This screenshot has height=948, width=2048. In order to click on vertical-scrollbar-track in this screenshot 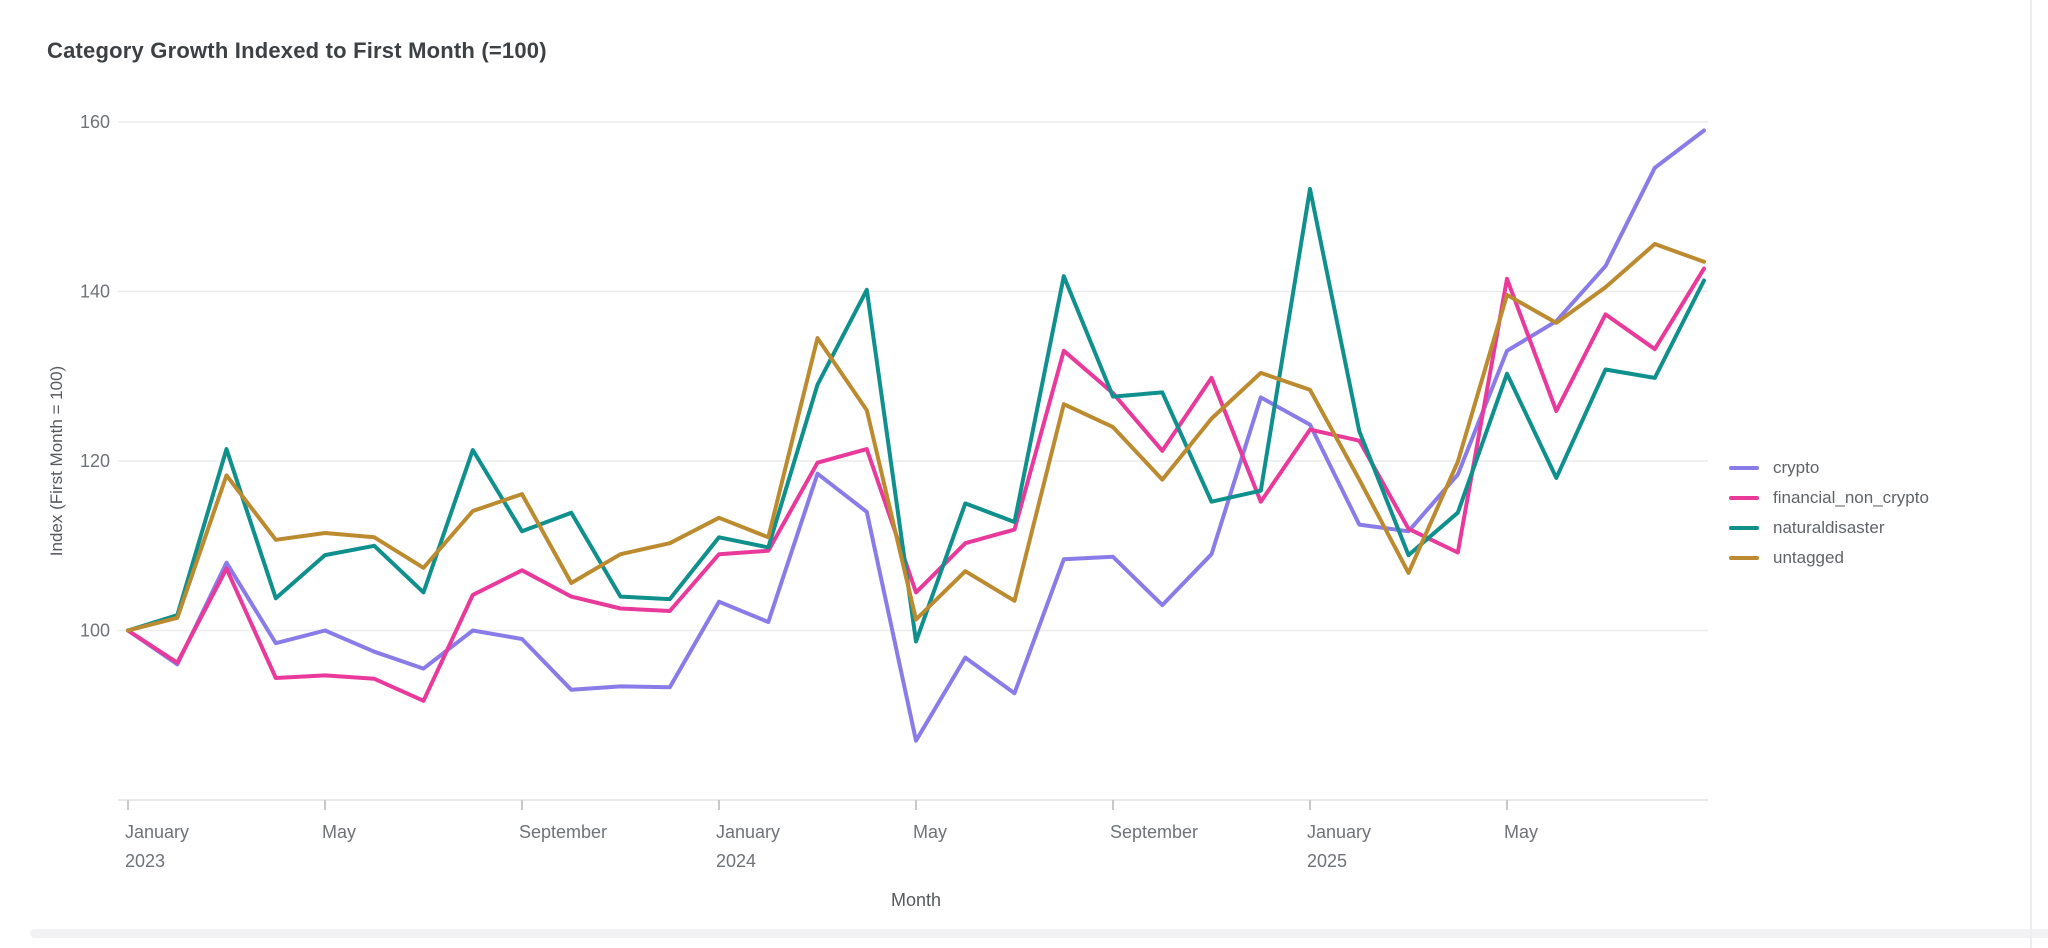, I will do `click(2031, 474)`.